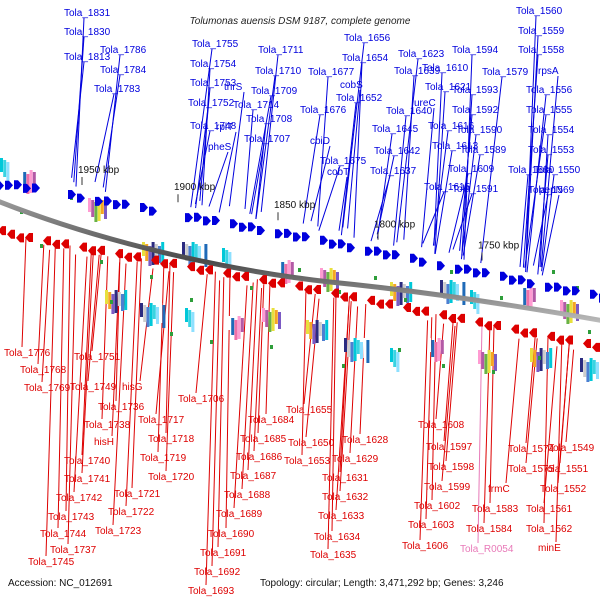 This screenshot has width=600, height=600. What do you see at coordinates (278, 71) in the screenshot?
I see `gene-label: Tola_1710` at bounding box center [278, 71].